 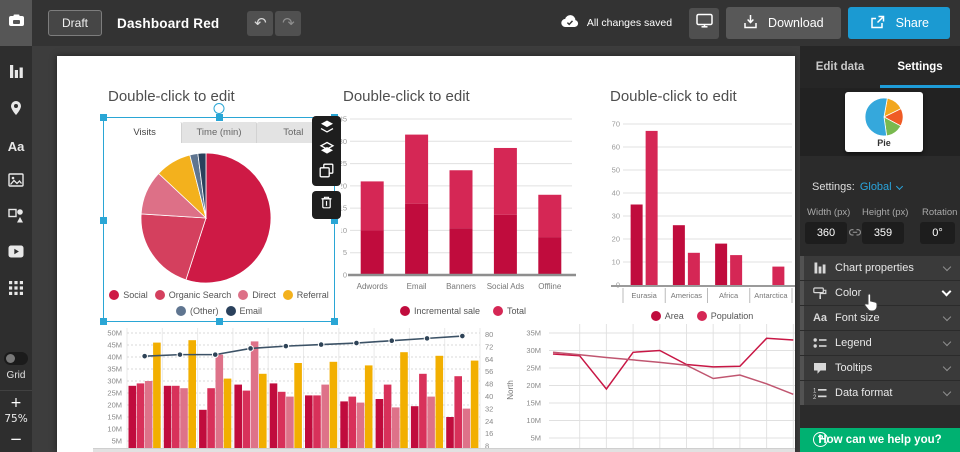 What do you see at coordinates (883, 233) in the screenshot?
I see `height-input: 359` at bounding box center [883, 233].